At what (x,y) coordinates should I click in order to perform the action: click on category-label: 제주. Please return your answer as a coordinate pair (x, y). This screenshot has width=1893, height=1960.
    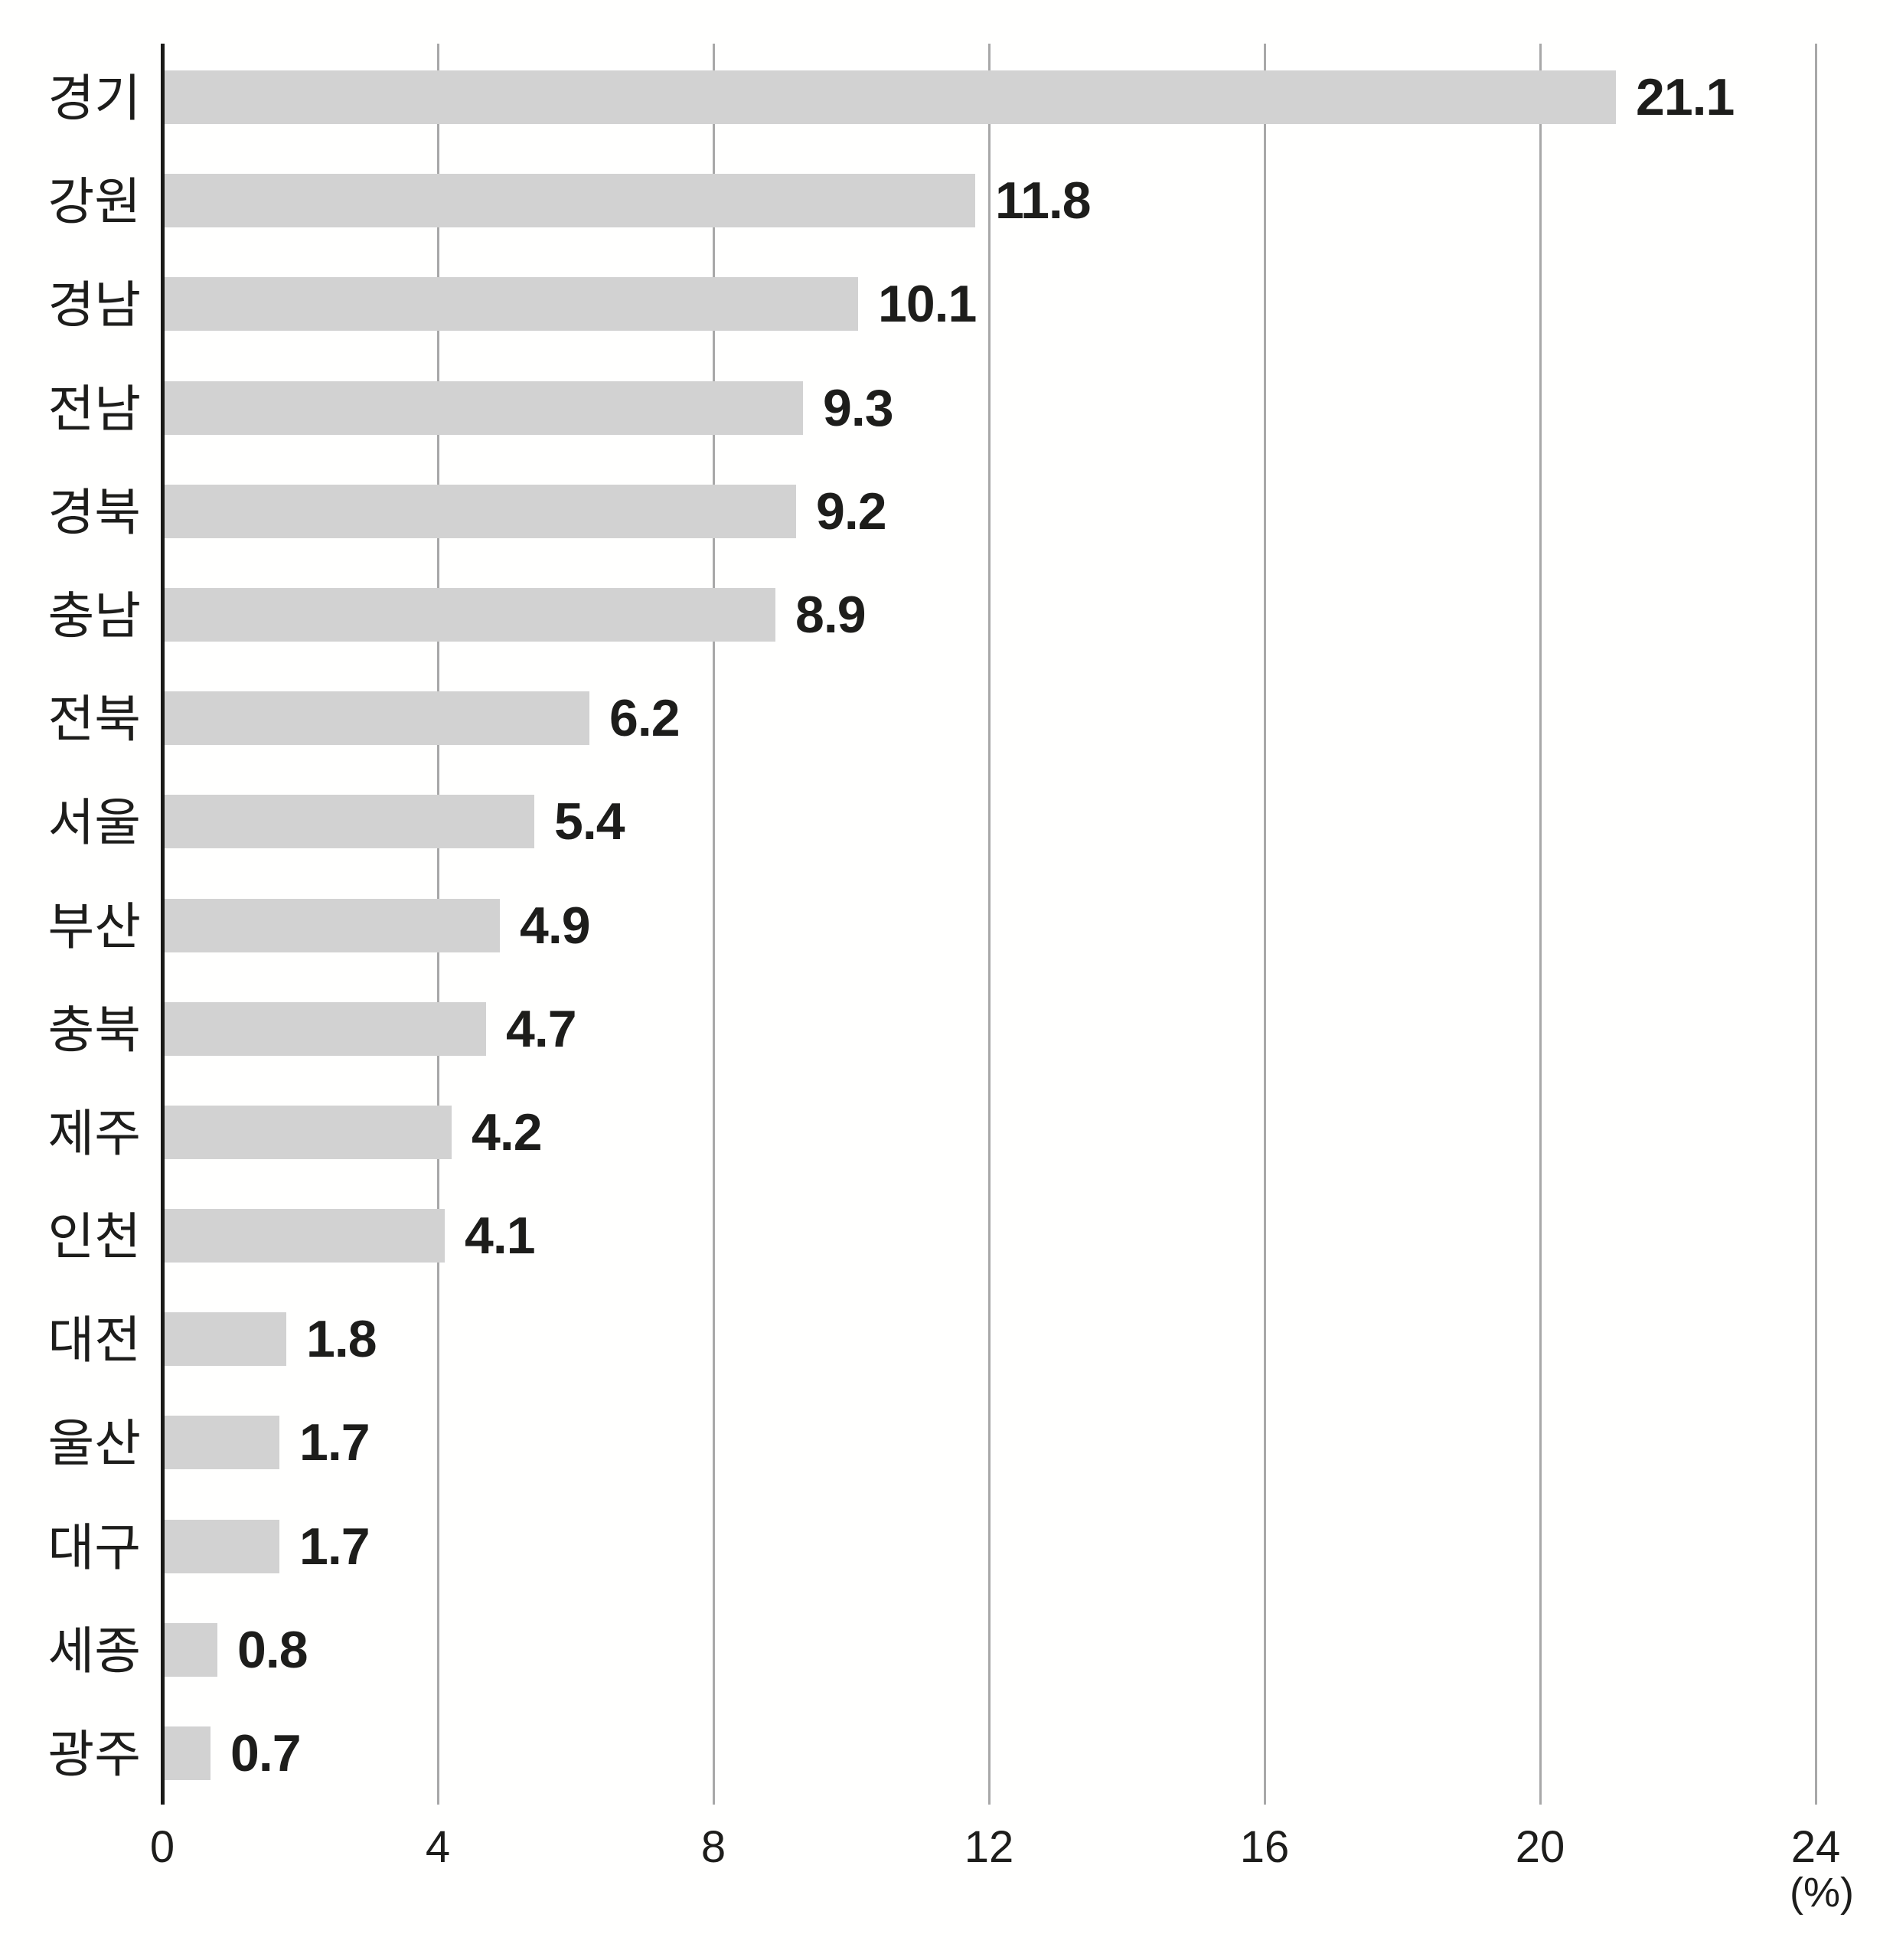
    Looking at the image, I should click on (94, 1133).